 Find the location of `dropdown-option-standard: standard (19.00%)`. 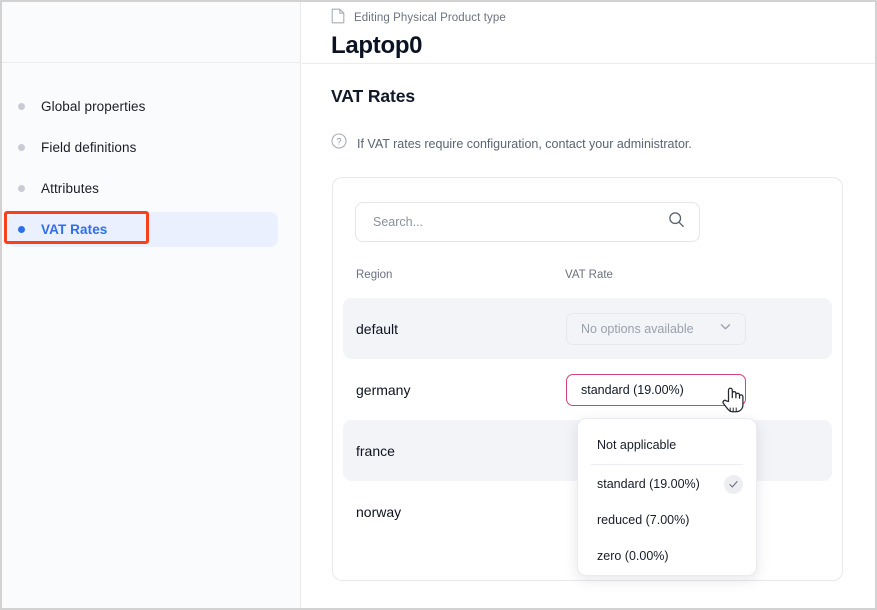

dropdown-option-standard: standard (19.00%) is located at coordinates (667, 484).